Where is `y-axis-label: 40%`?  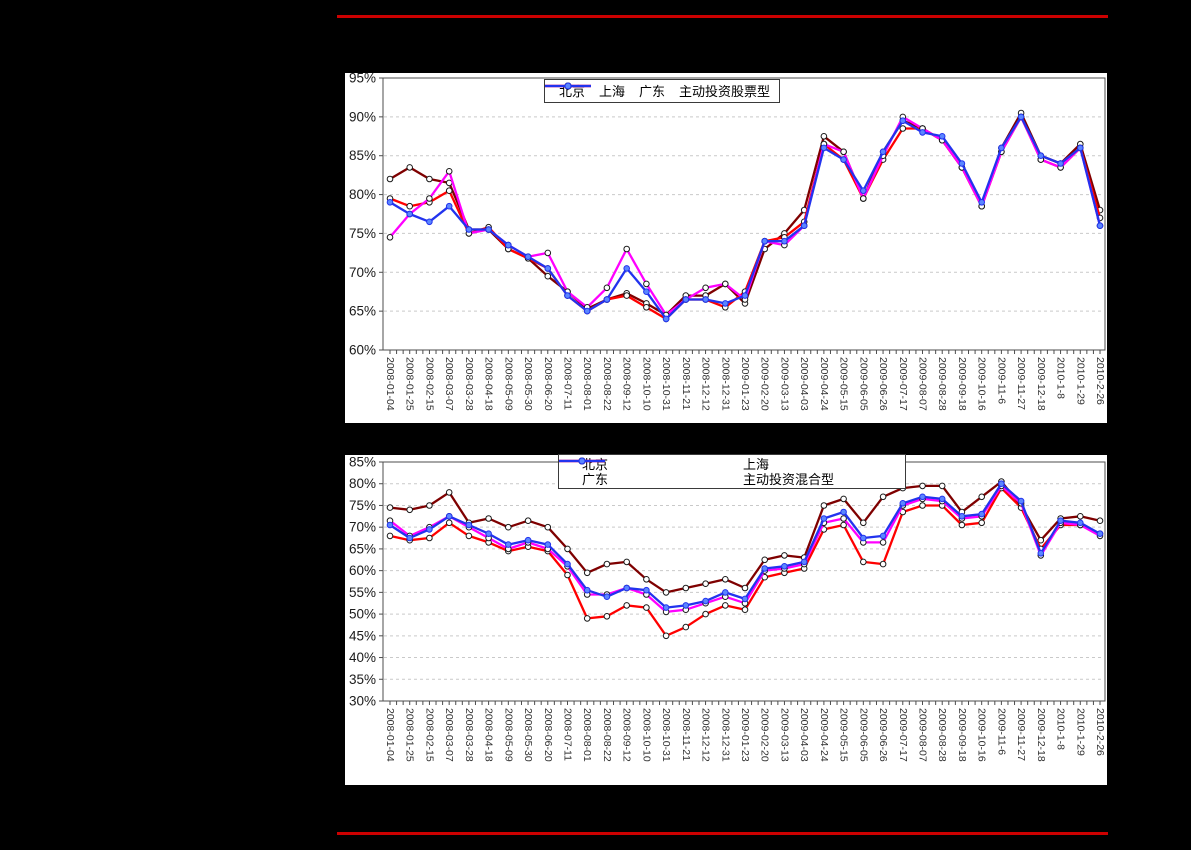
y-axis-label: 40% is located at coordinates (362, 657).